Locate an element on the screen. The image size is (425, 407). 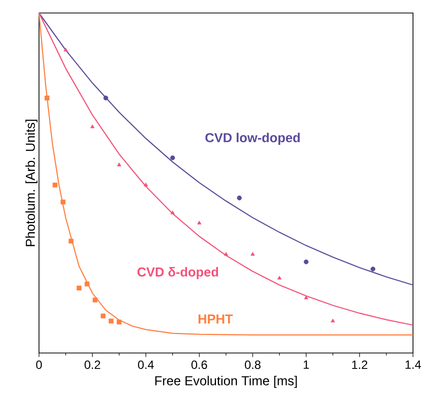
x-tick-label: 1.4 is located at coordinates (413, 364).